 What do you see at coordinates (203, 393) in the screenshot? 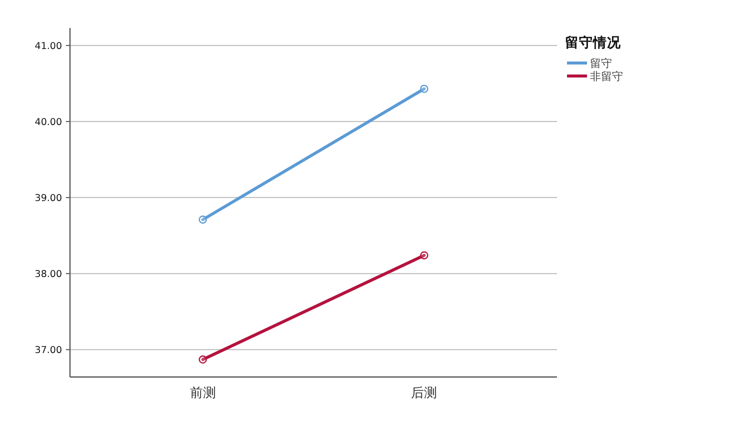
I see `x-tick-label: 前测` at bounding box center [203, 393].